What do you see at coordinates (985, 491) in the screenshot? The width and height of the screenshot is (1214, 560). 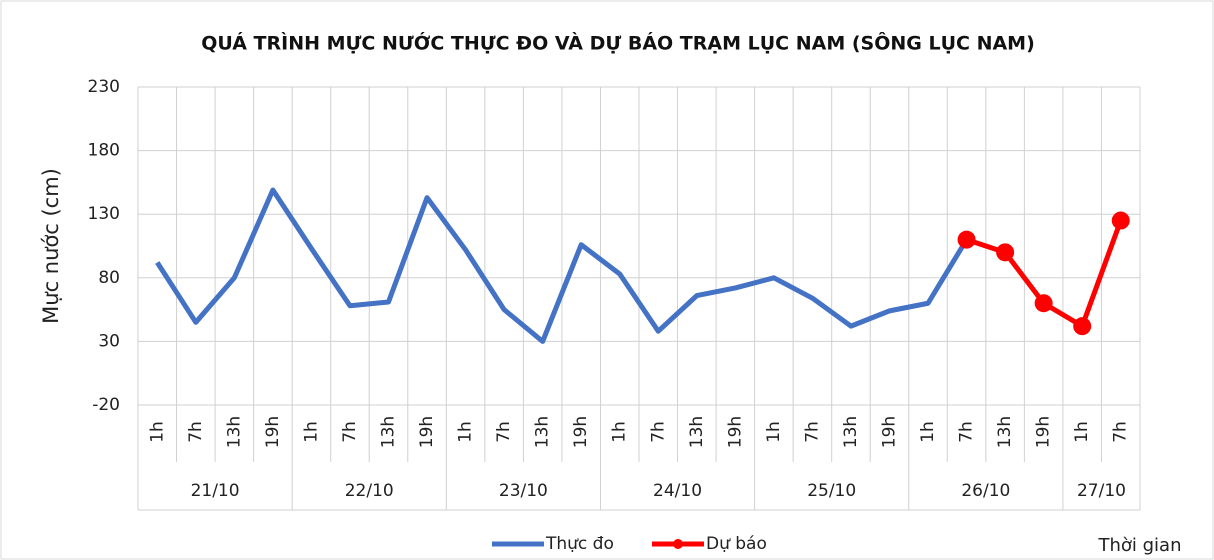 I see `x-group-label: 26/10` at bounding box center [985, 491].